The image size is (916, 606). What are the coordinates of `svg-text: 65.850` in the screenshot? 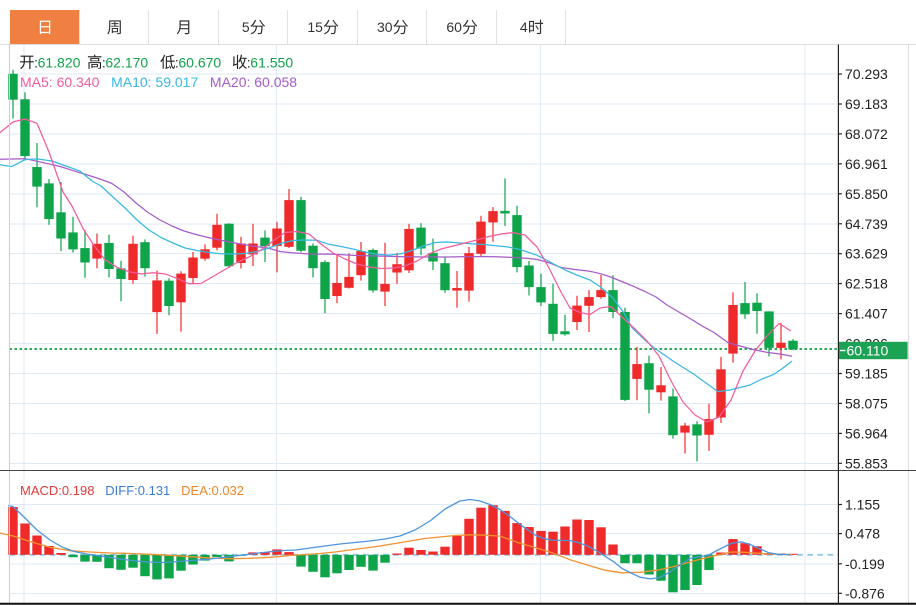 It's located at (866, 194).